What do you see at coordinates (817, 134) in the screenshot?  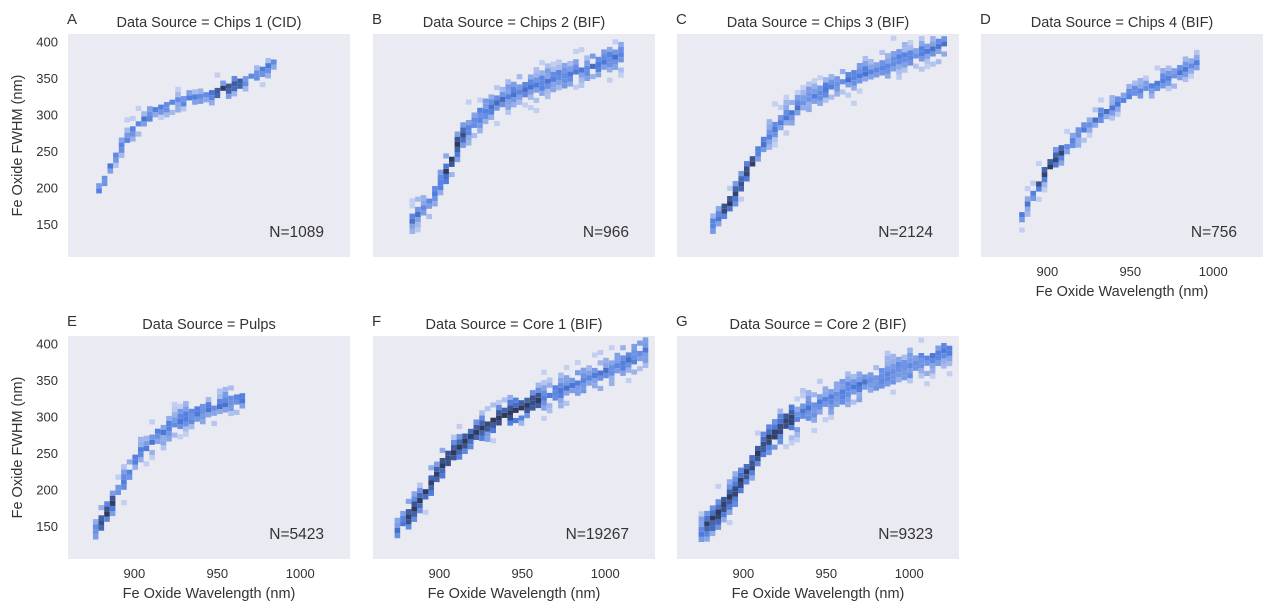 I see `panel-c: C Data Source = Chips 3 (BIF) N=2124` at bounding box center [817, 134].